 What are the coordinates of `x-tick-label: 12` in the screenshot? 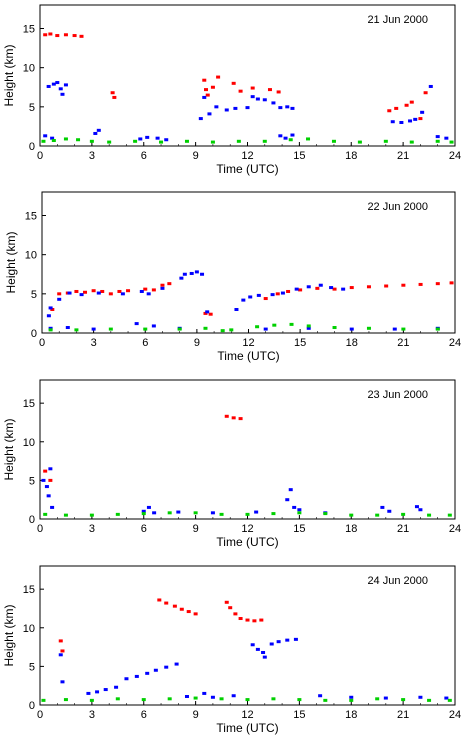 It's located at (247, 529).